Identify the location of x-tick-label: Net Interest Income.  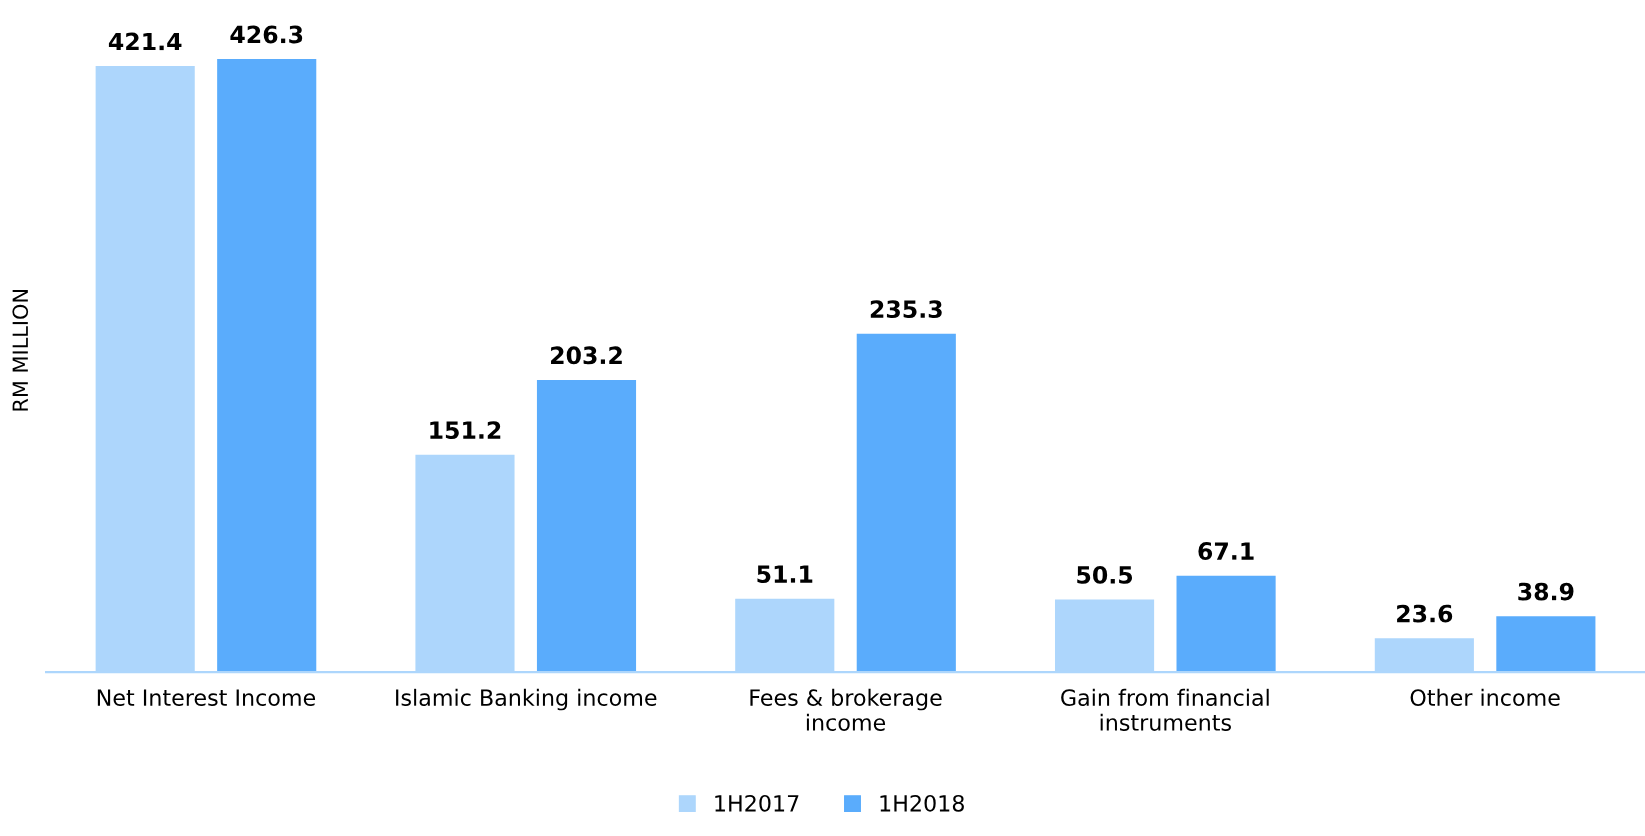
(206, 698).